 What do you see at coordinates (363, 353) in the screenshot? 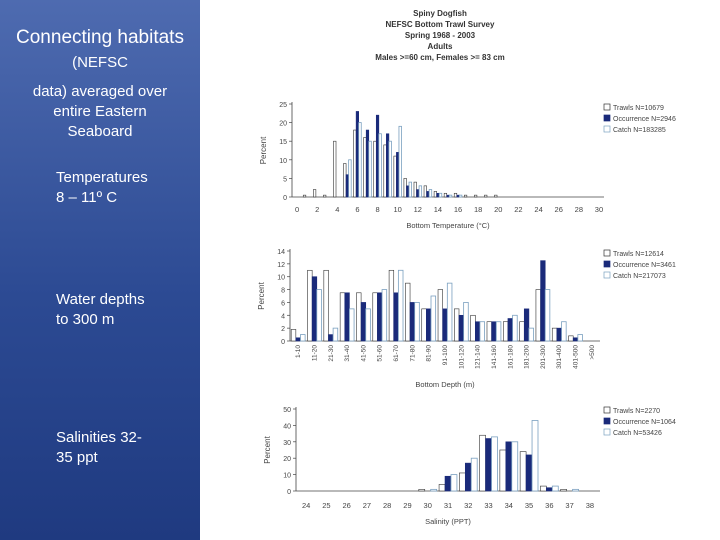
I see `x-tick-label: 41-50` at bounding box center [363, 353].